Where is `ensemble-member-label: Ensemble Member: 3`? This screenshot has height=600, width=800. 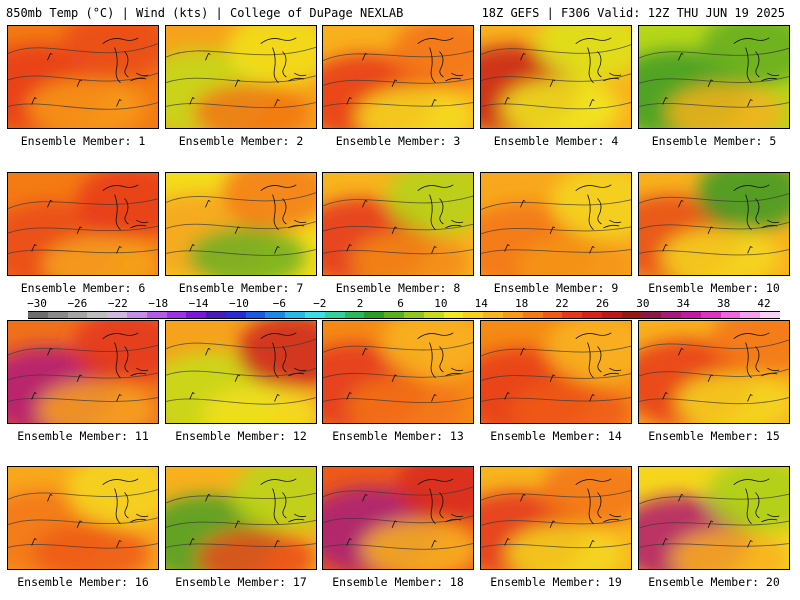
ensemble-member-label: Ensemble Member: 3 is located at coordinates (398, 141).